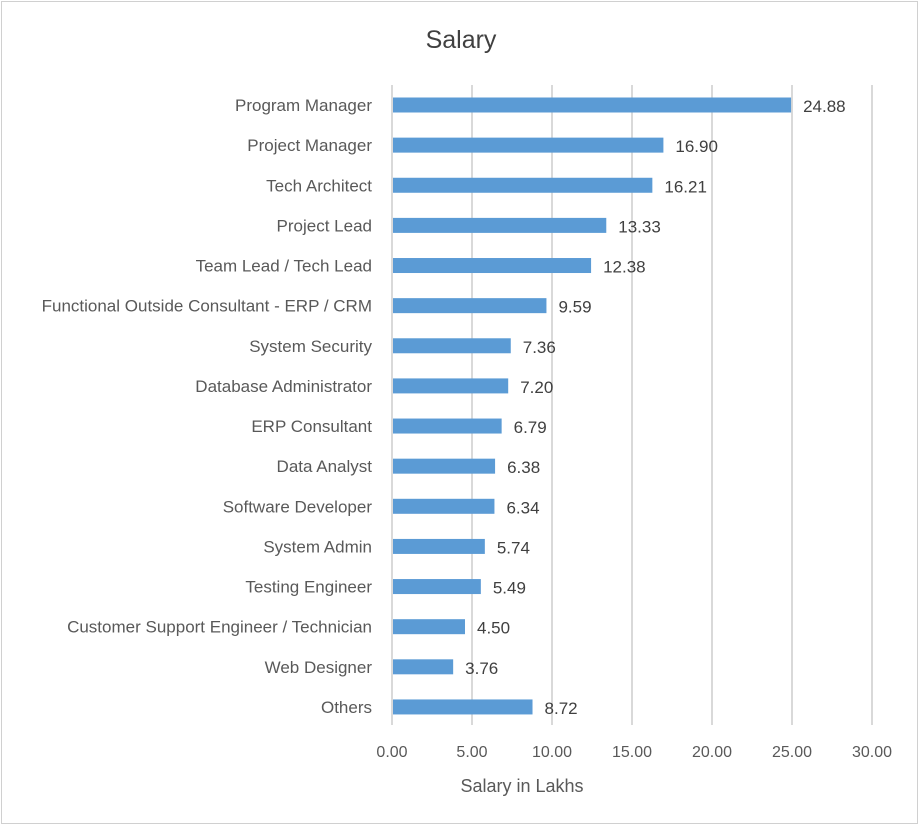  I want to click on data-label: 13.33, so click(639, 226).